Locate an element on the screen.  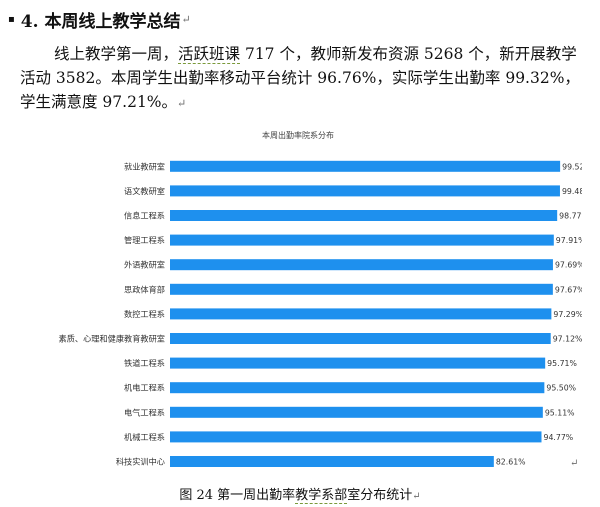
heading-text: 4. 本周线上教学总结 is located at coordinates (100, 21).